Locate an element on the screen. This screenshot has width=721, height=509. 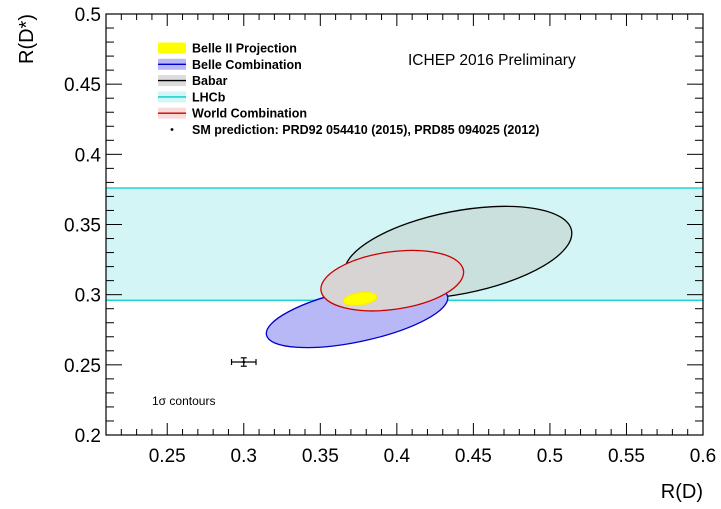
y-tick-label: 0.3 is located at coordinates (88, 296).